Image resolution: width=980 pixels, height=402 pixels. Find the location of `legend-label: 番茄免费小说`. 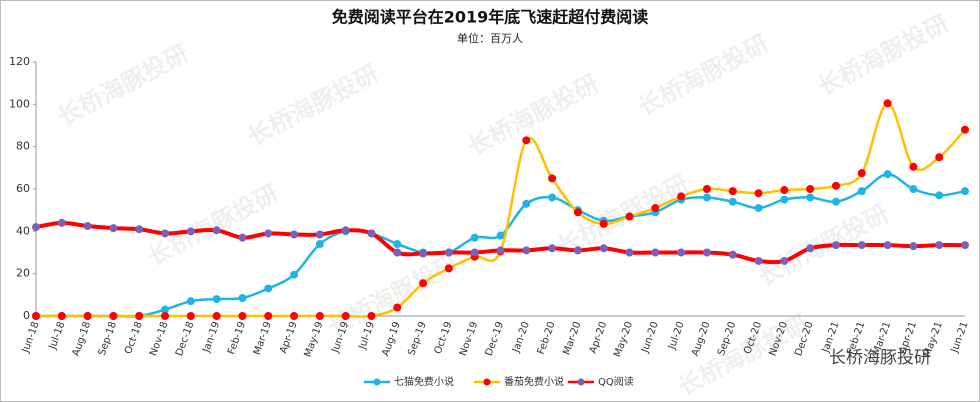

legend-label: 番茄免费小说 is located at coordinates (534, 381).